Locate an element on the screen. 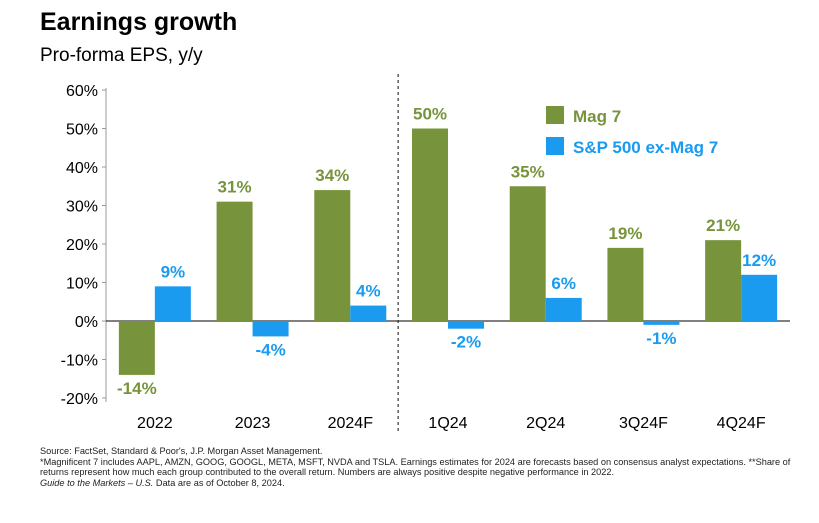  data-label: -2% is located at coordinates (466, 342).